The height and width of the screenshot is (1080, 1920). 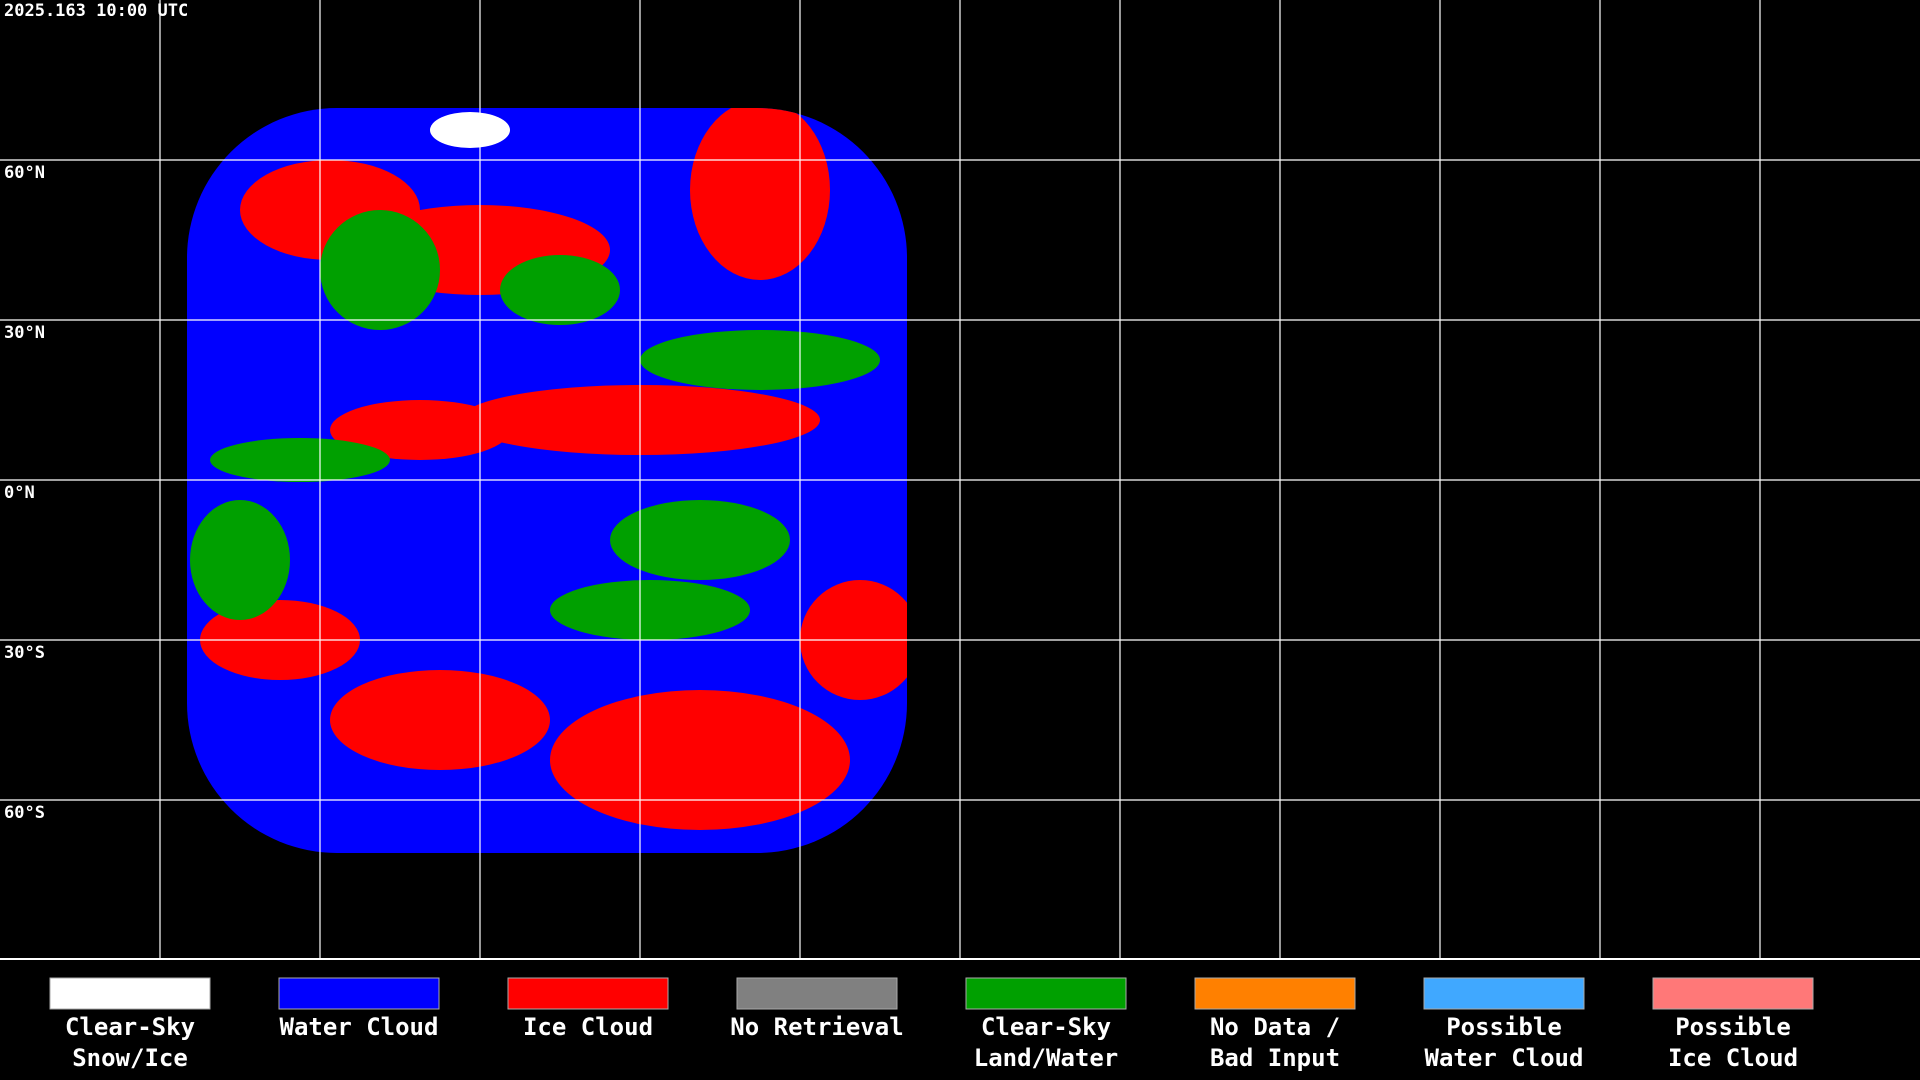 What do you see at coordinates (1046, 1058) in the screenshot?
I see `legend-label: Land/Water` at bounding box center [1046, 1058].